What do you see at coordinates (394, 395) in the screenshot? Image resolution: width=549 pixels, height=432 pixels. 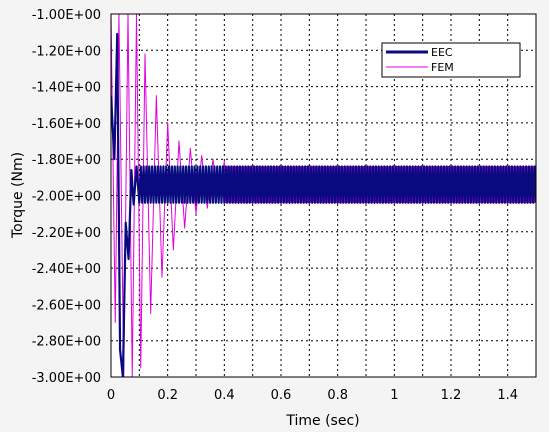 I see `x-tick-label: 1` at bounding box center [394, 395].